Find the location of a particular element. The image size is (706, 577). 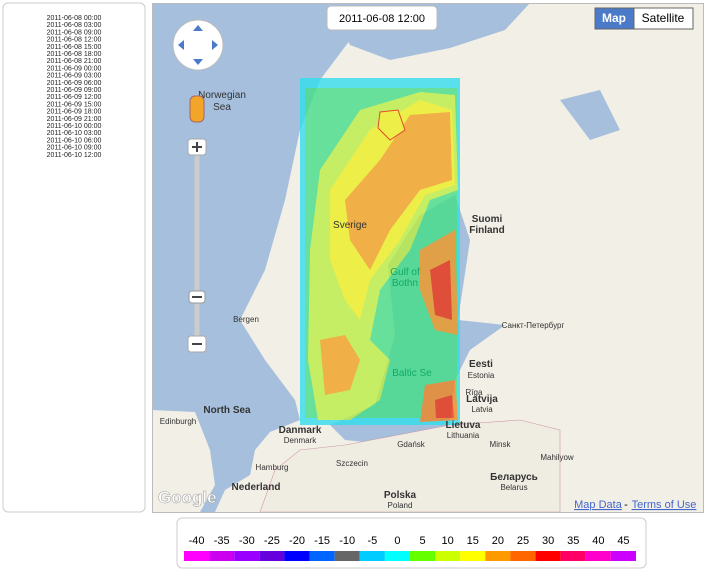

timestamp: 2011-06-08 03:00 is located at coordinates (74, 25).